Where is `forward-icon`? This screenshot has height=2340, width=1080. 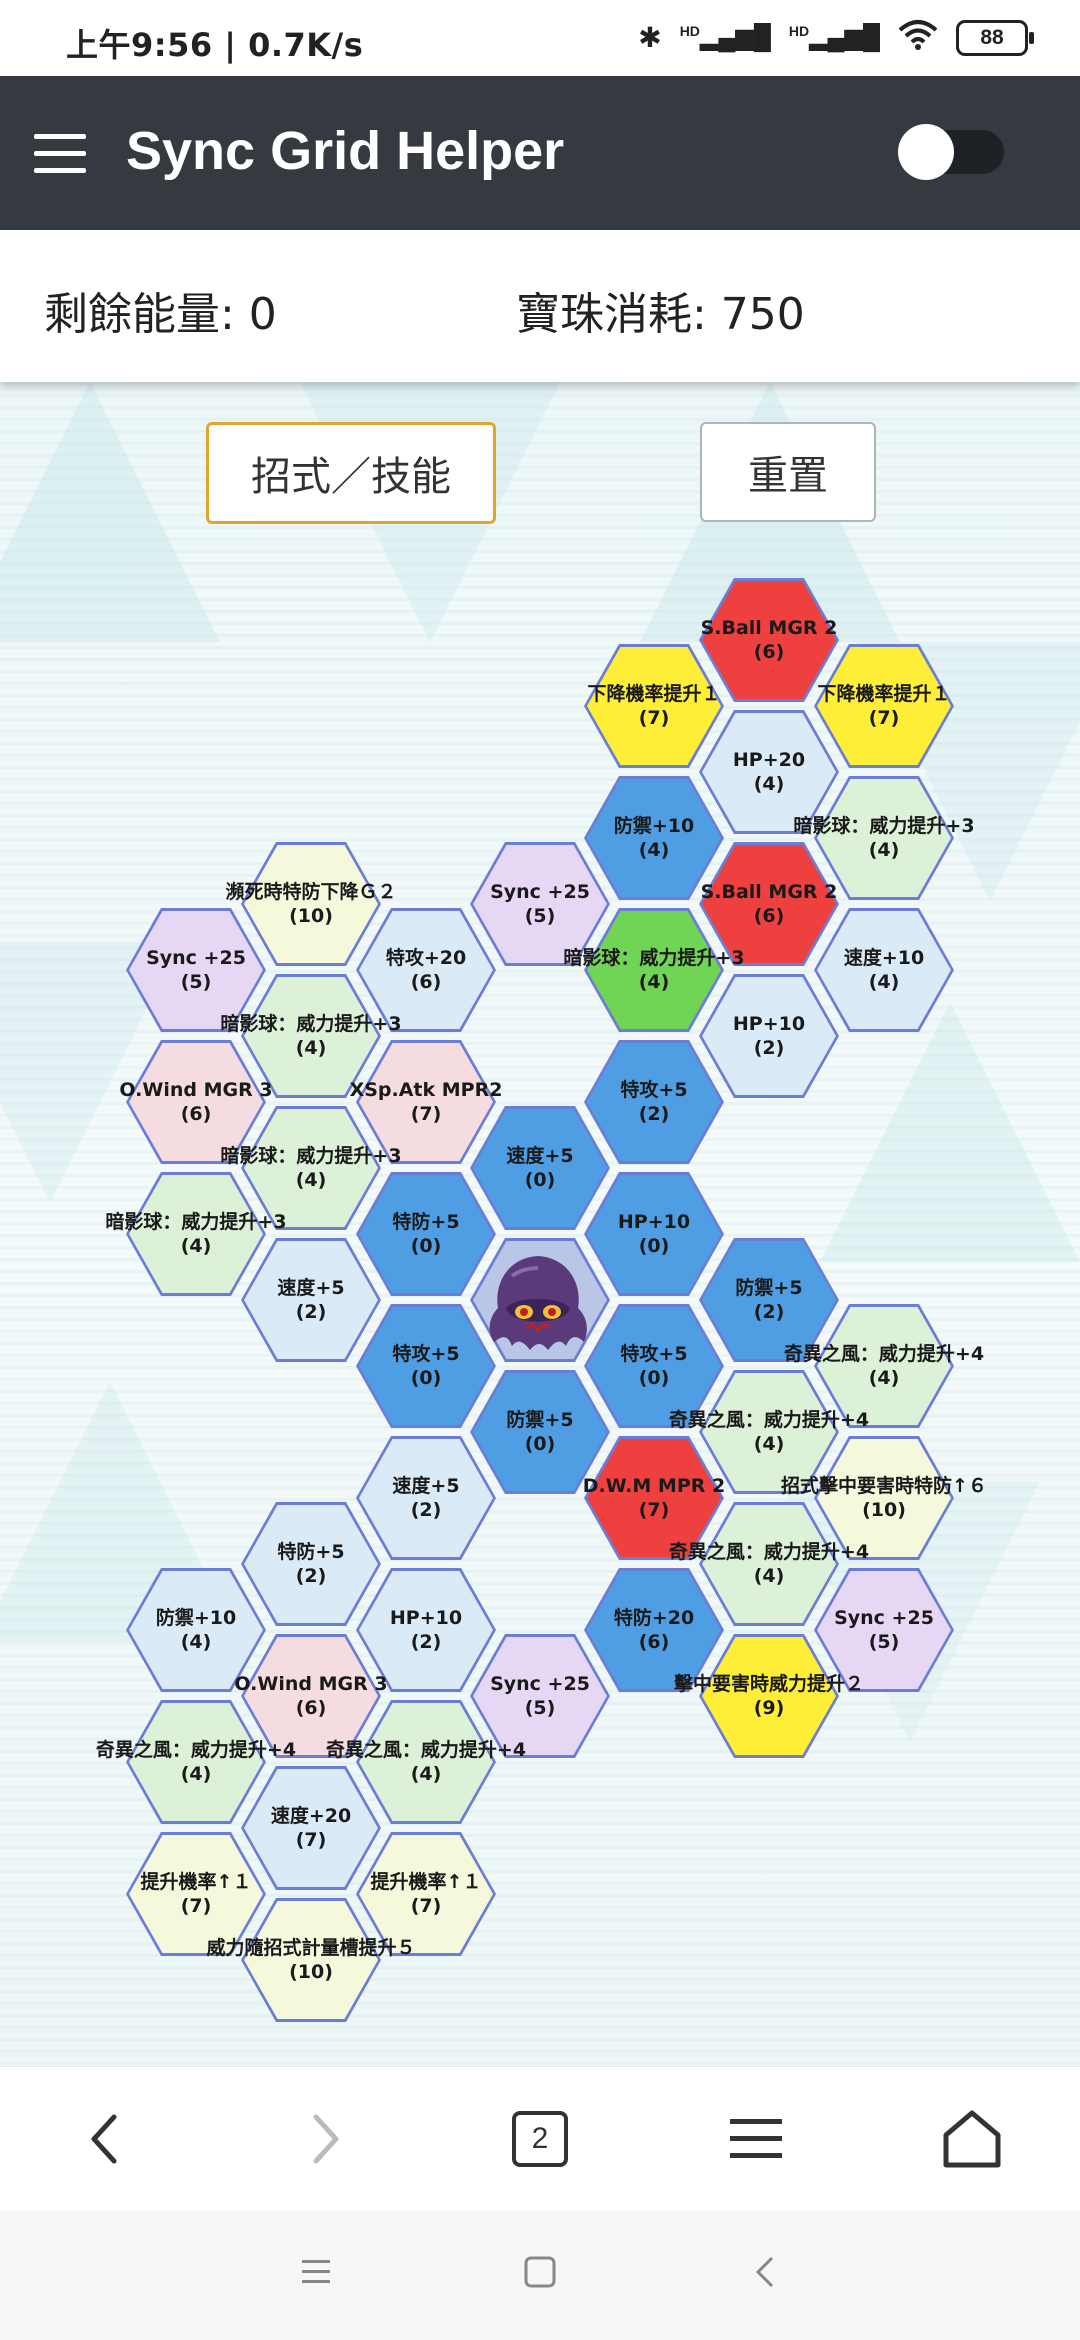 forward-icon is located at coordinates (326, 2139).